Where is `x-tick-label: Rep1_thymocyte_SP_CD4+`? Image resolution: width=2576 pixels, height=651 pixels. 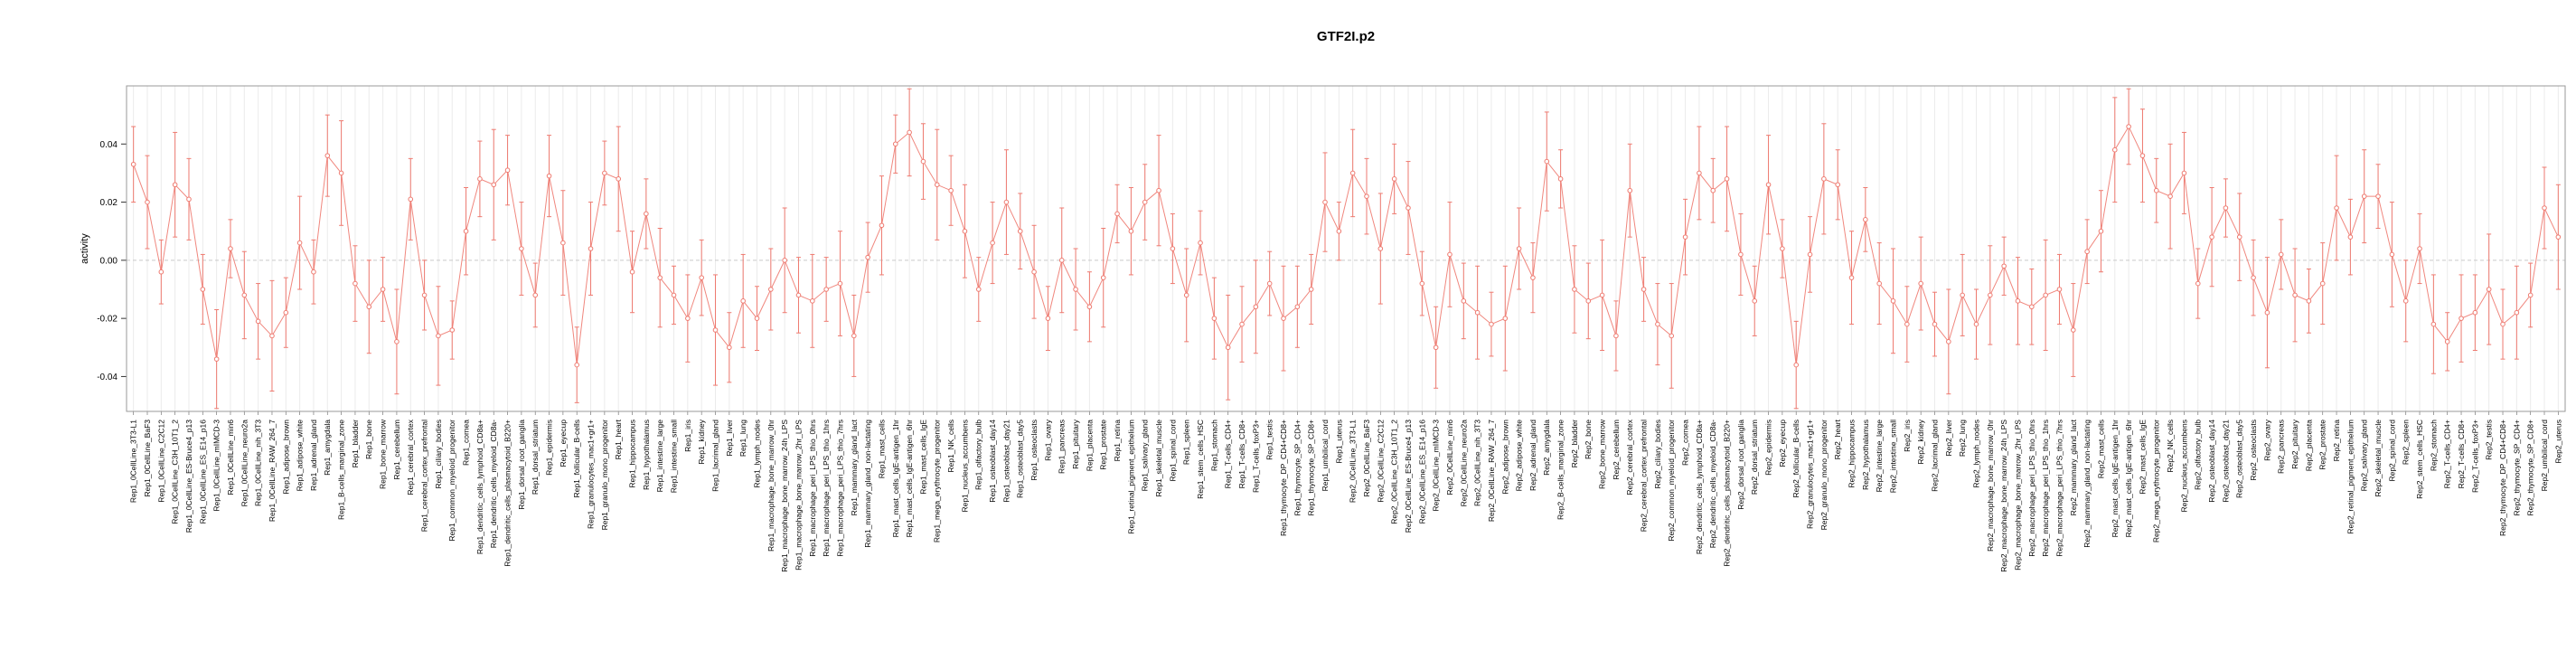
x-tick-label: Rep1_thymocyte_SP_CD4+ is located at coordinates (1298, 468).